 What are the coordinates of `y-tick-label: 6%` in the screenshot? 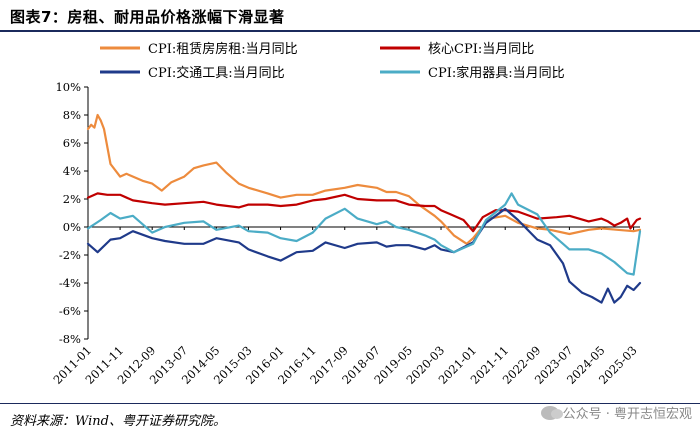 It's located at (72, 143).